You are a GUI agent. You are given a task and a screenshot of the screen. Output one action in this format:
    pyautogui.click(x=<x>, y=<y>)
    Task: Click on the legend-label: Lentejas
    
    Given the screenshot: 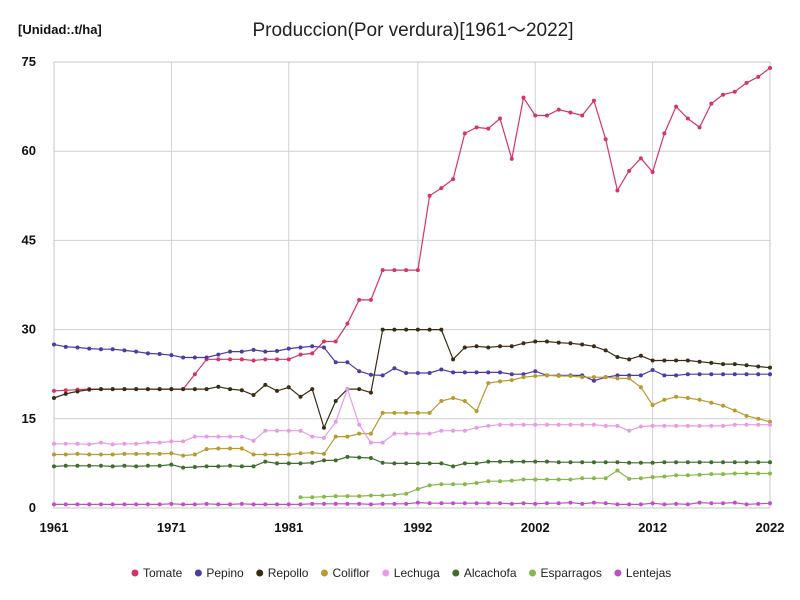 What is the action you would take?
    pyautogui.click(x=648, y=573)
    